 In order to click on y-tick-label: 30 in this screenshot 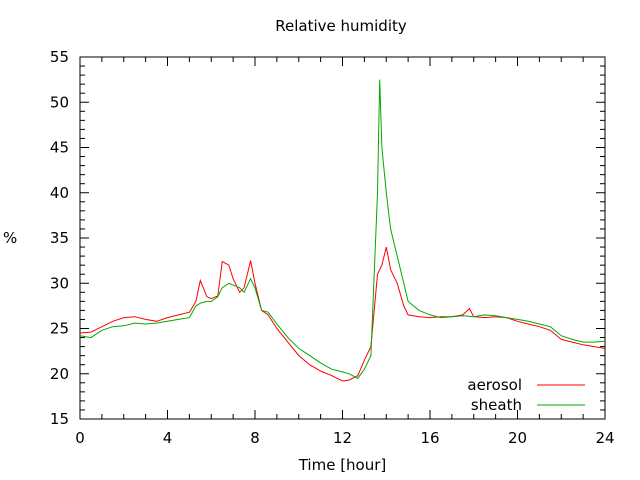, I will do `click(59, 283)`.